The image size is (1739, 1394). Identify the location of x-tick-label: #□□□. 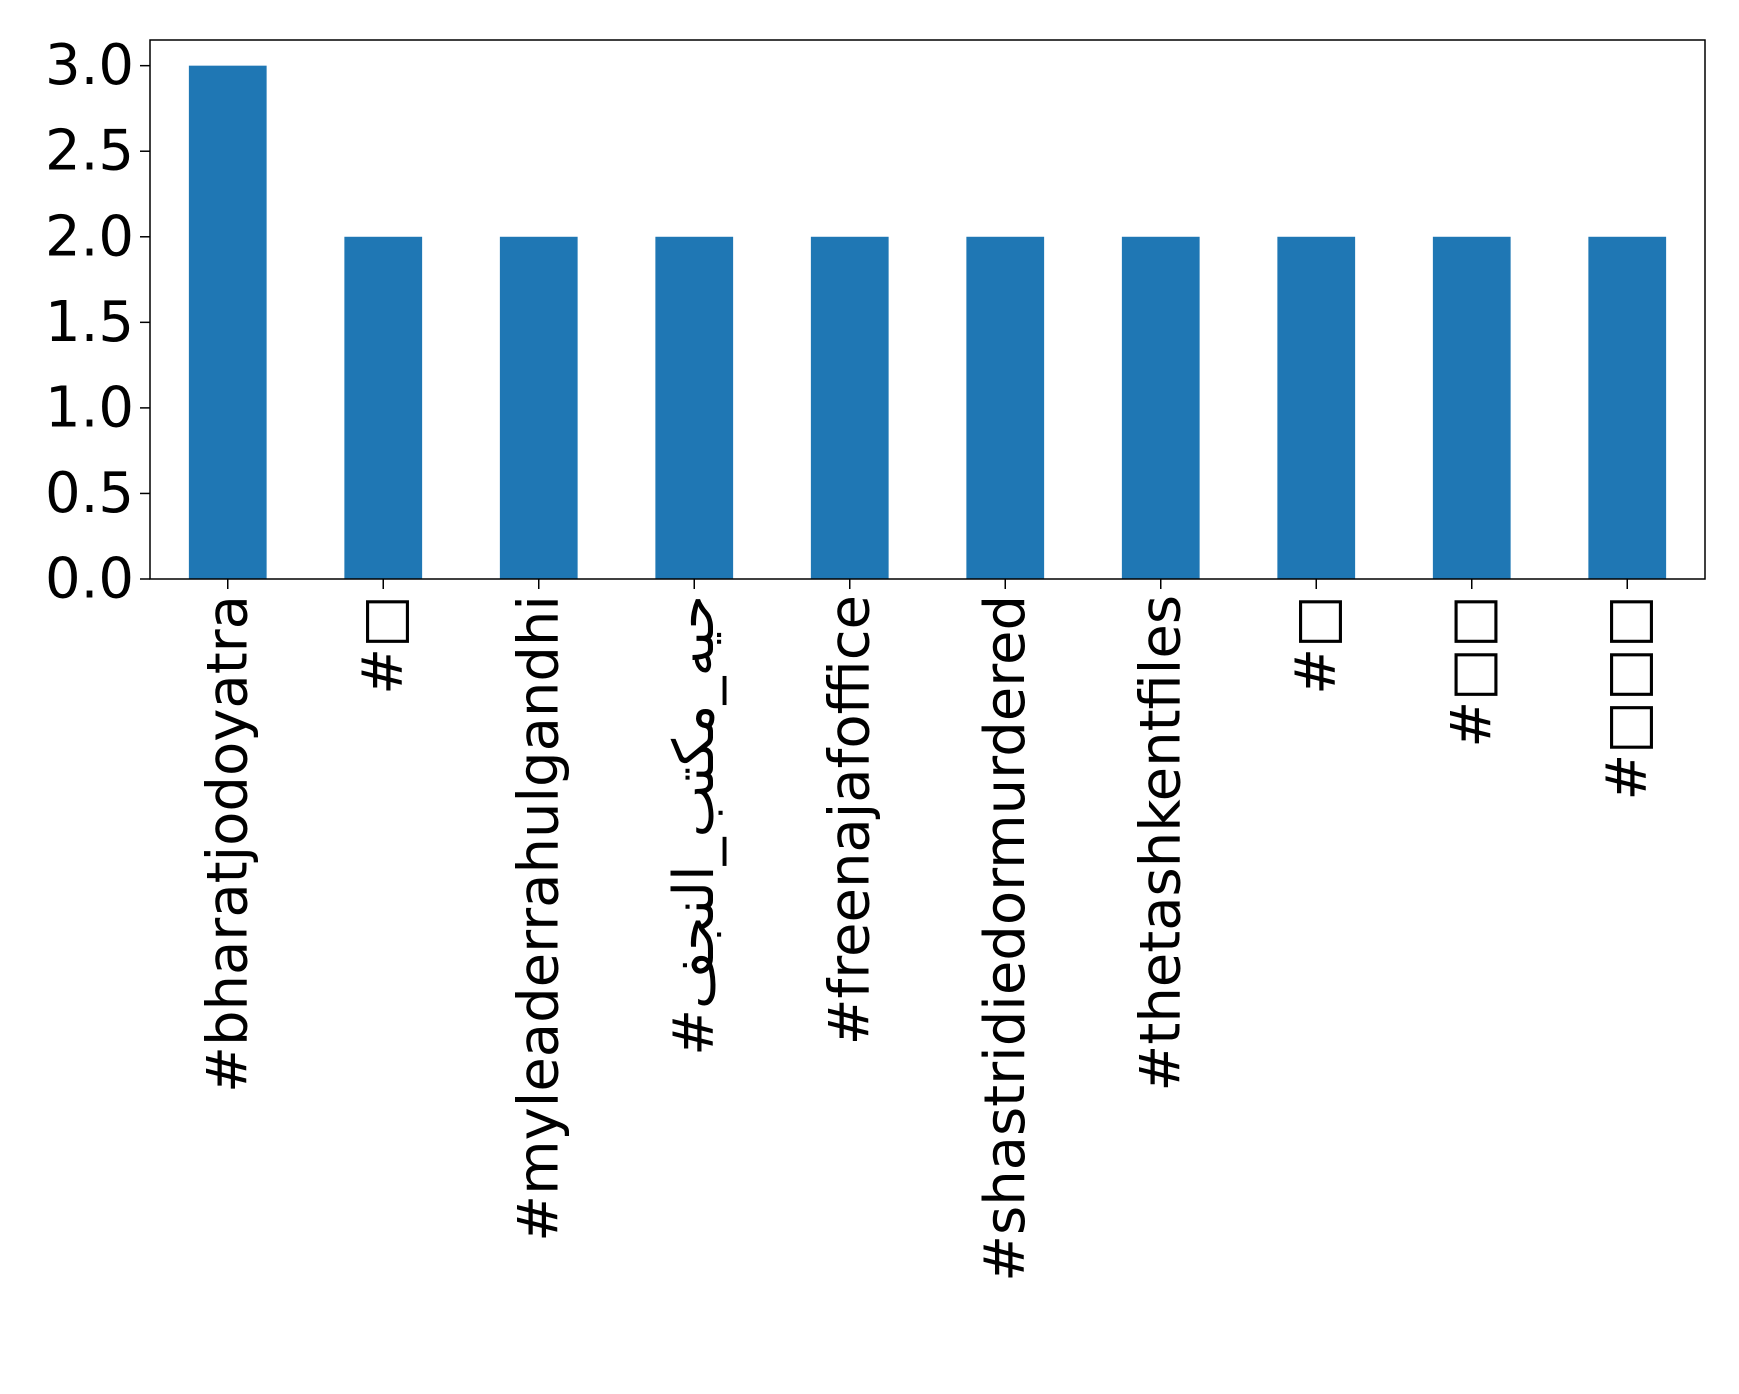
(1627, 698).